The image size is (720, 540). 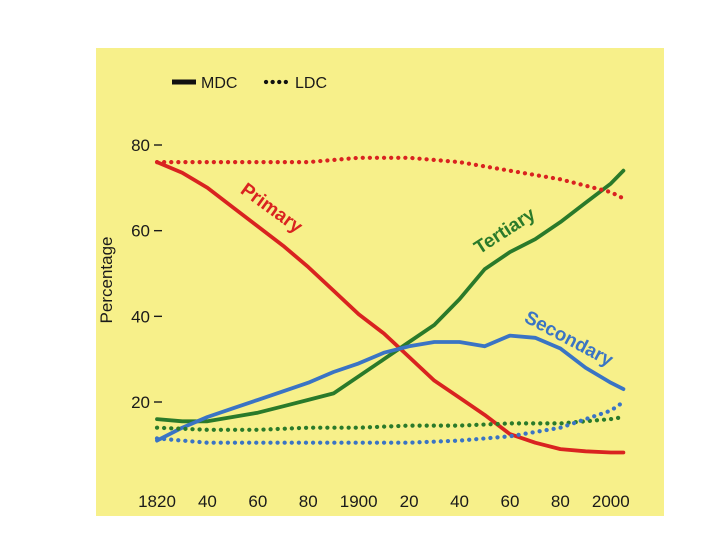 What do you see at coordinates (219, 83) in the screenshot?
I see `legend-label-mdc: MDC` at bounding box center [219, 83].